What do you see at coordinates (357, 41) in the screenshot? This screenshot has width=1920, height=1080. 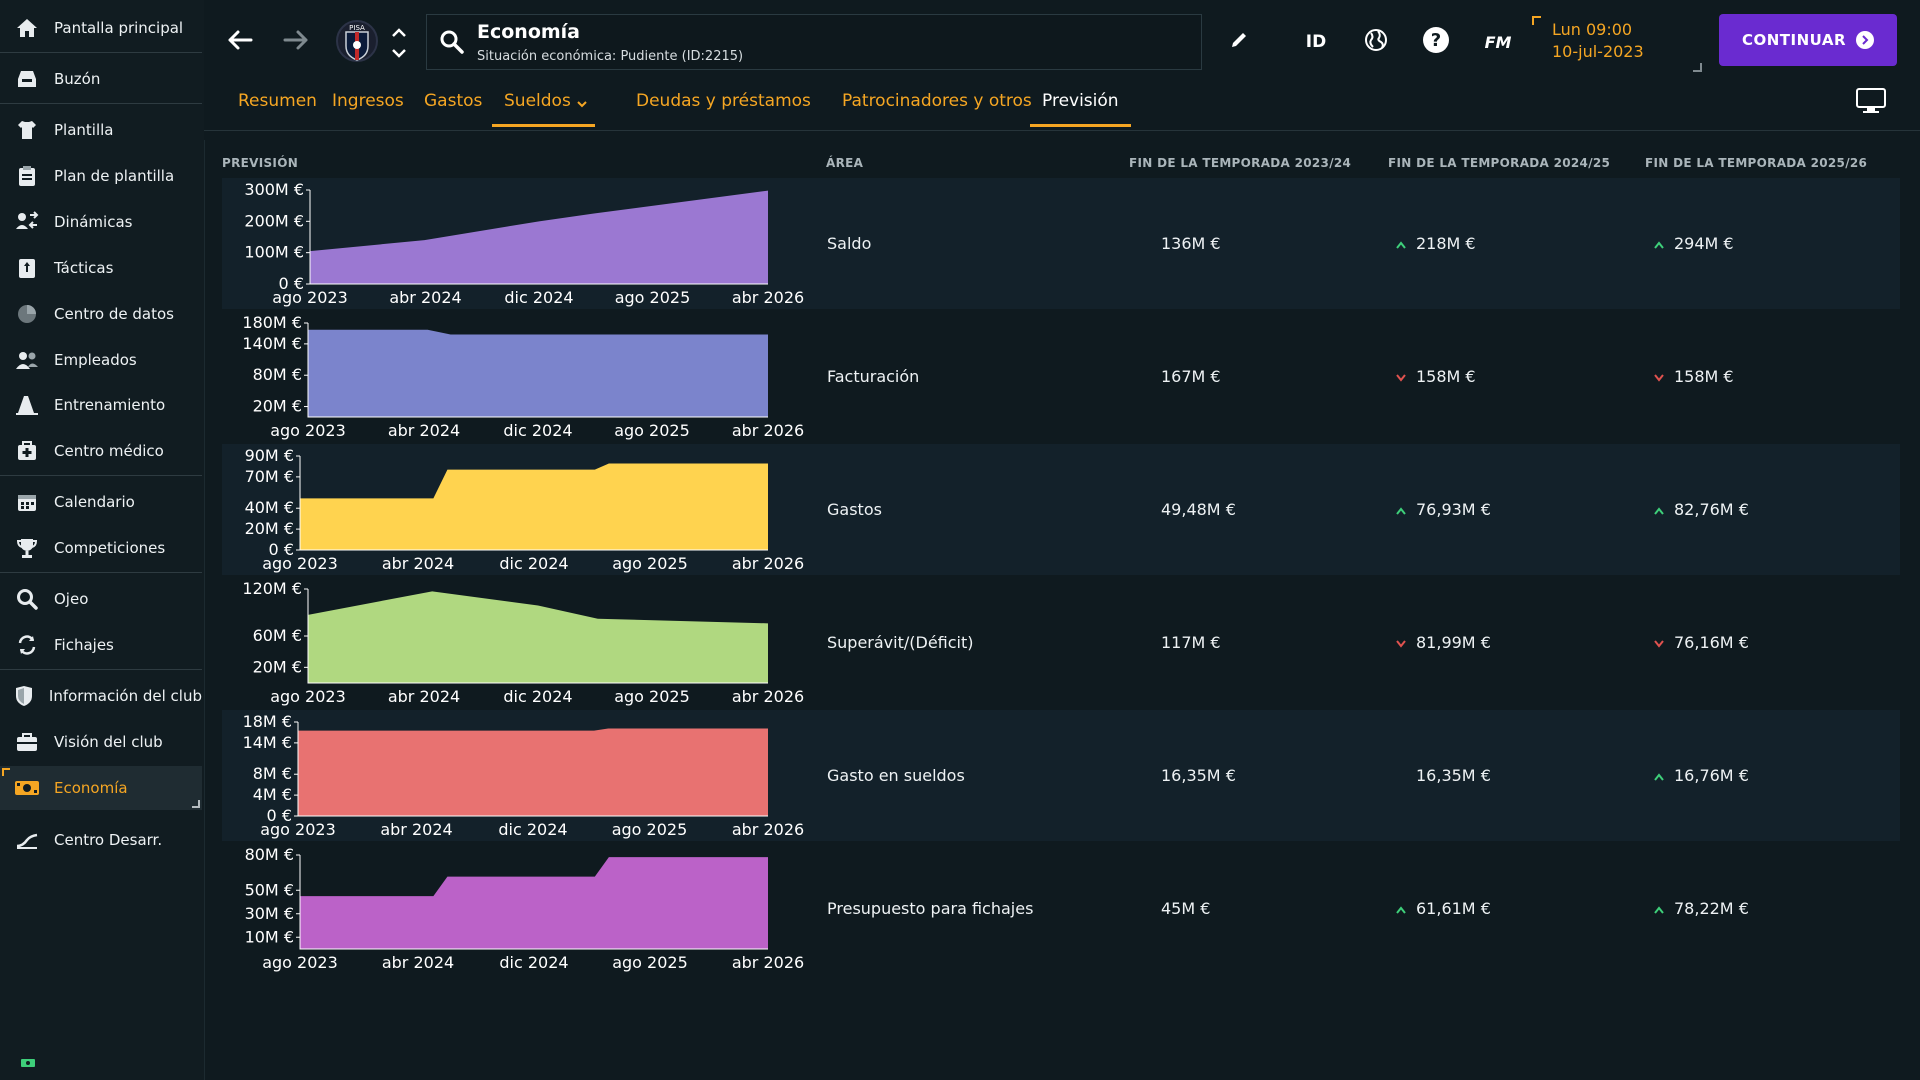 I see `club-crest: PISA` at bounding box center [357, 41].